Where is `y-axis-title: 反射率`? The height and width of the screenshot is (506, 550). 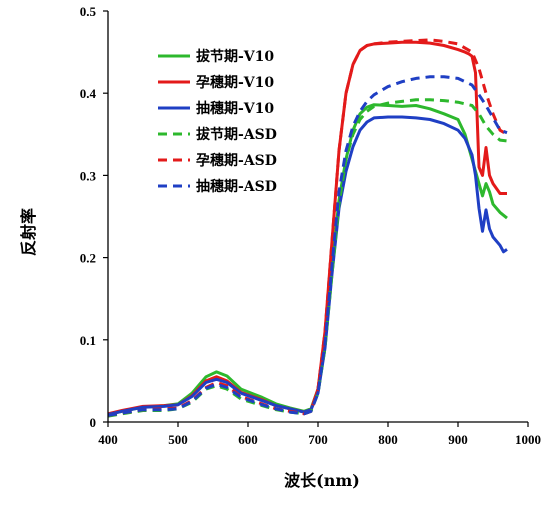 y-axis-title: 反射率 is located at coordinates (28, 232).